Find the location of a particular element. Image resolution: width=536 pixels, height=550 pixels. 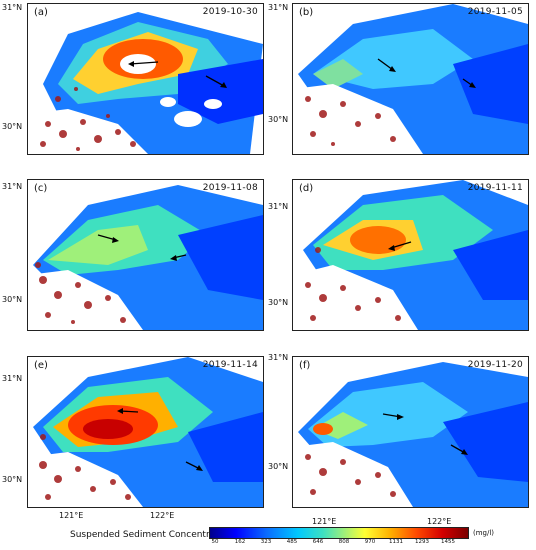

panel-date: 2019-11-08 is located at coordinates (230, 188).